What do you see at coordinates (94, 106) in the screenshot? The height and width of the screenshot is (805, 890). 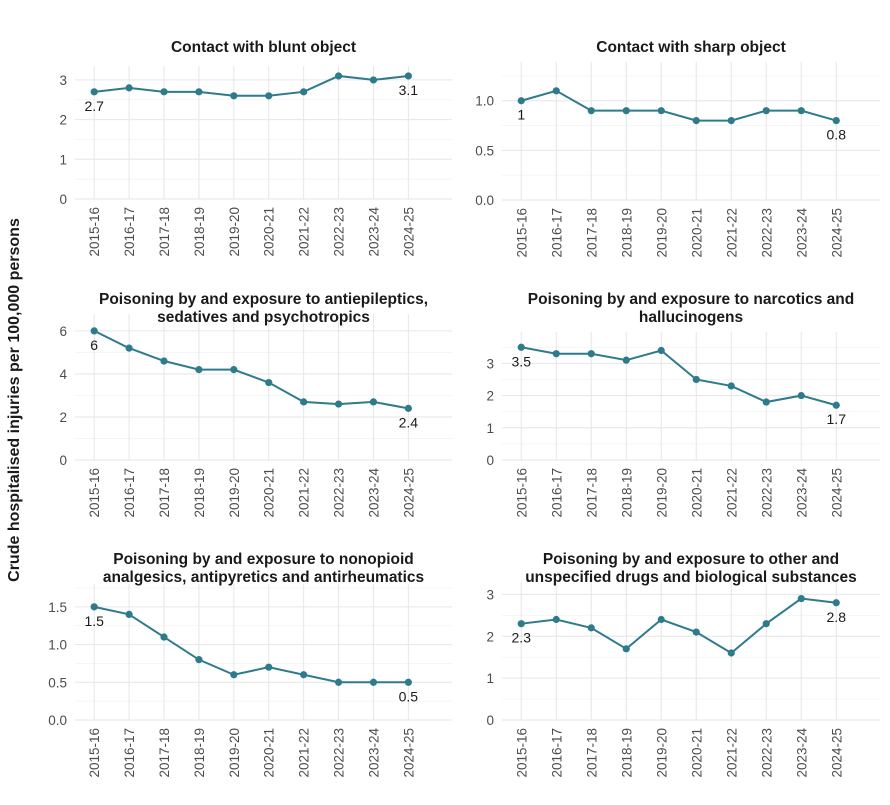 I see `data-label-first: 2.7` at bounding box center [94, 106].